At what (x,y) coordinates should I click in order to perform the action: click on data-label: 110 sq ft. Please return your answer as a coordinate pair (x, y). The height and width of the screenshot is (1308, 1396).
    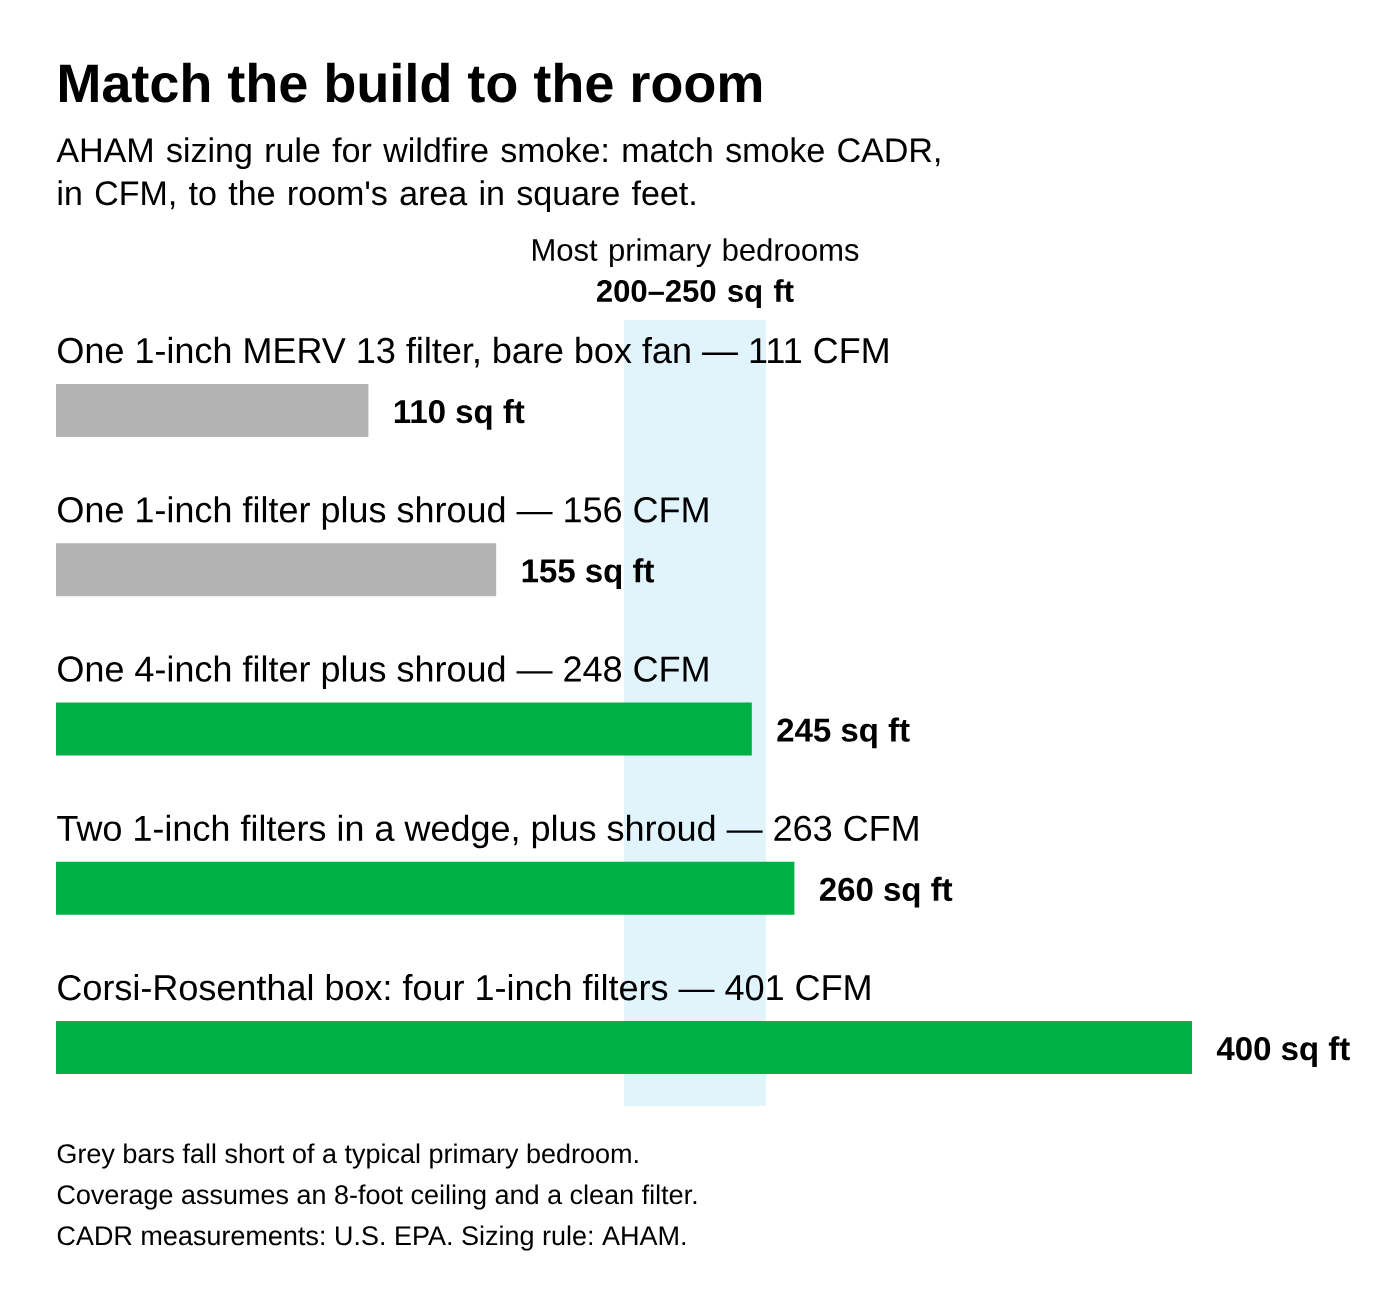
    Looking at the image, I should click on (459, 414).